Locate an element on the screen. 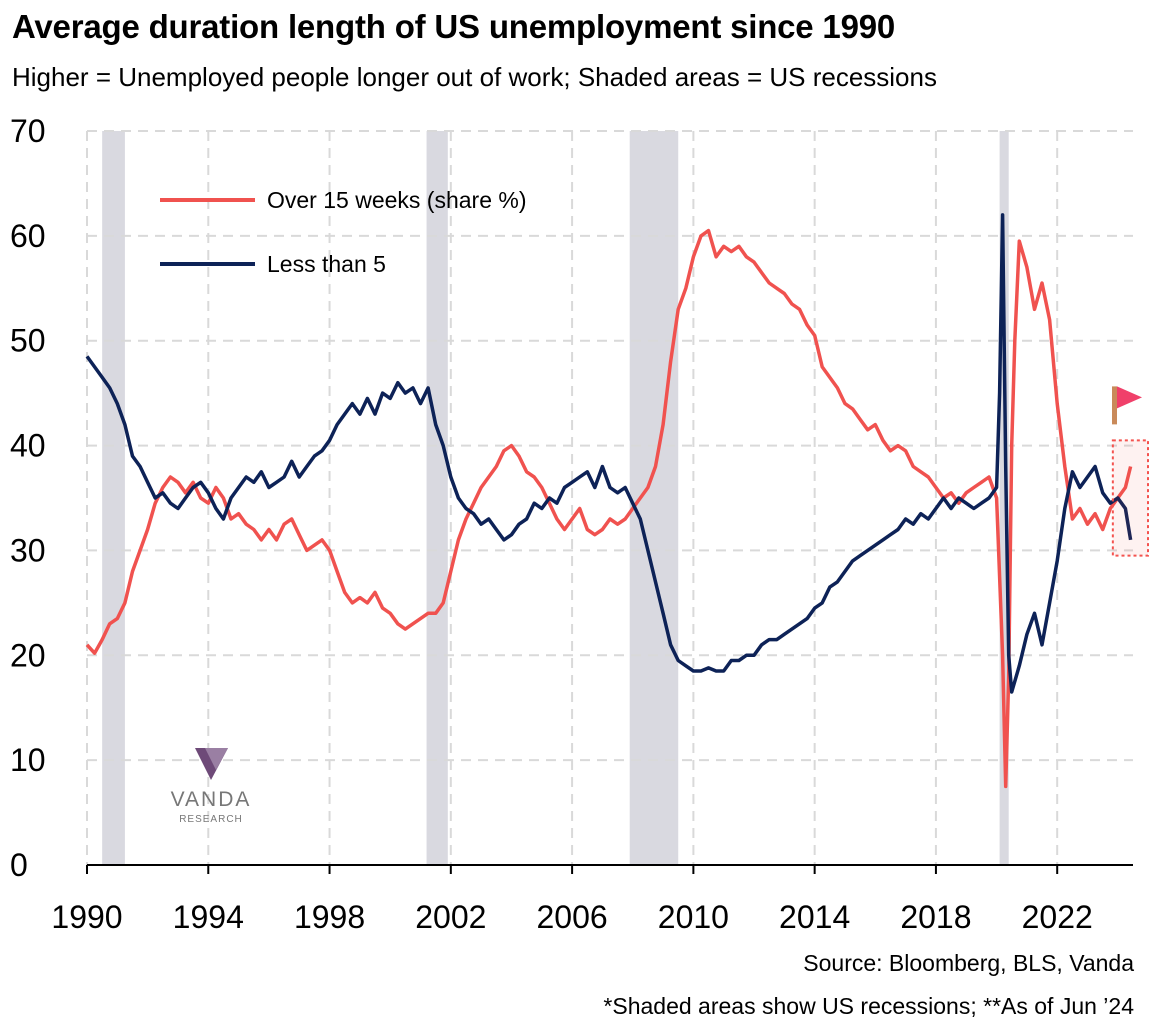 The width and height of the screenshot is (1158, 1029). flag-pole is located at coordinates (1114, 405).